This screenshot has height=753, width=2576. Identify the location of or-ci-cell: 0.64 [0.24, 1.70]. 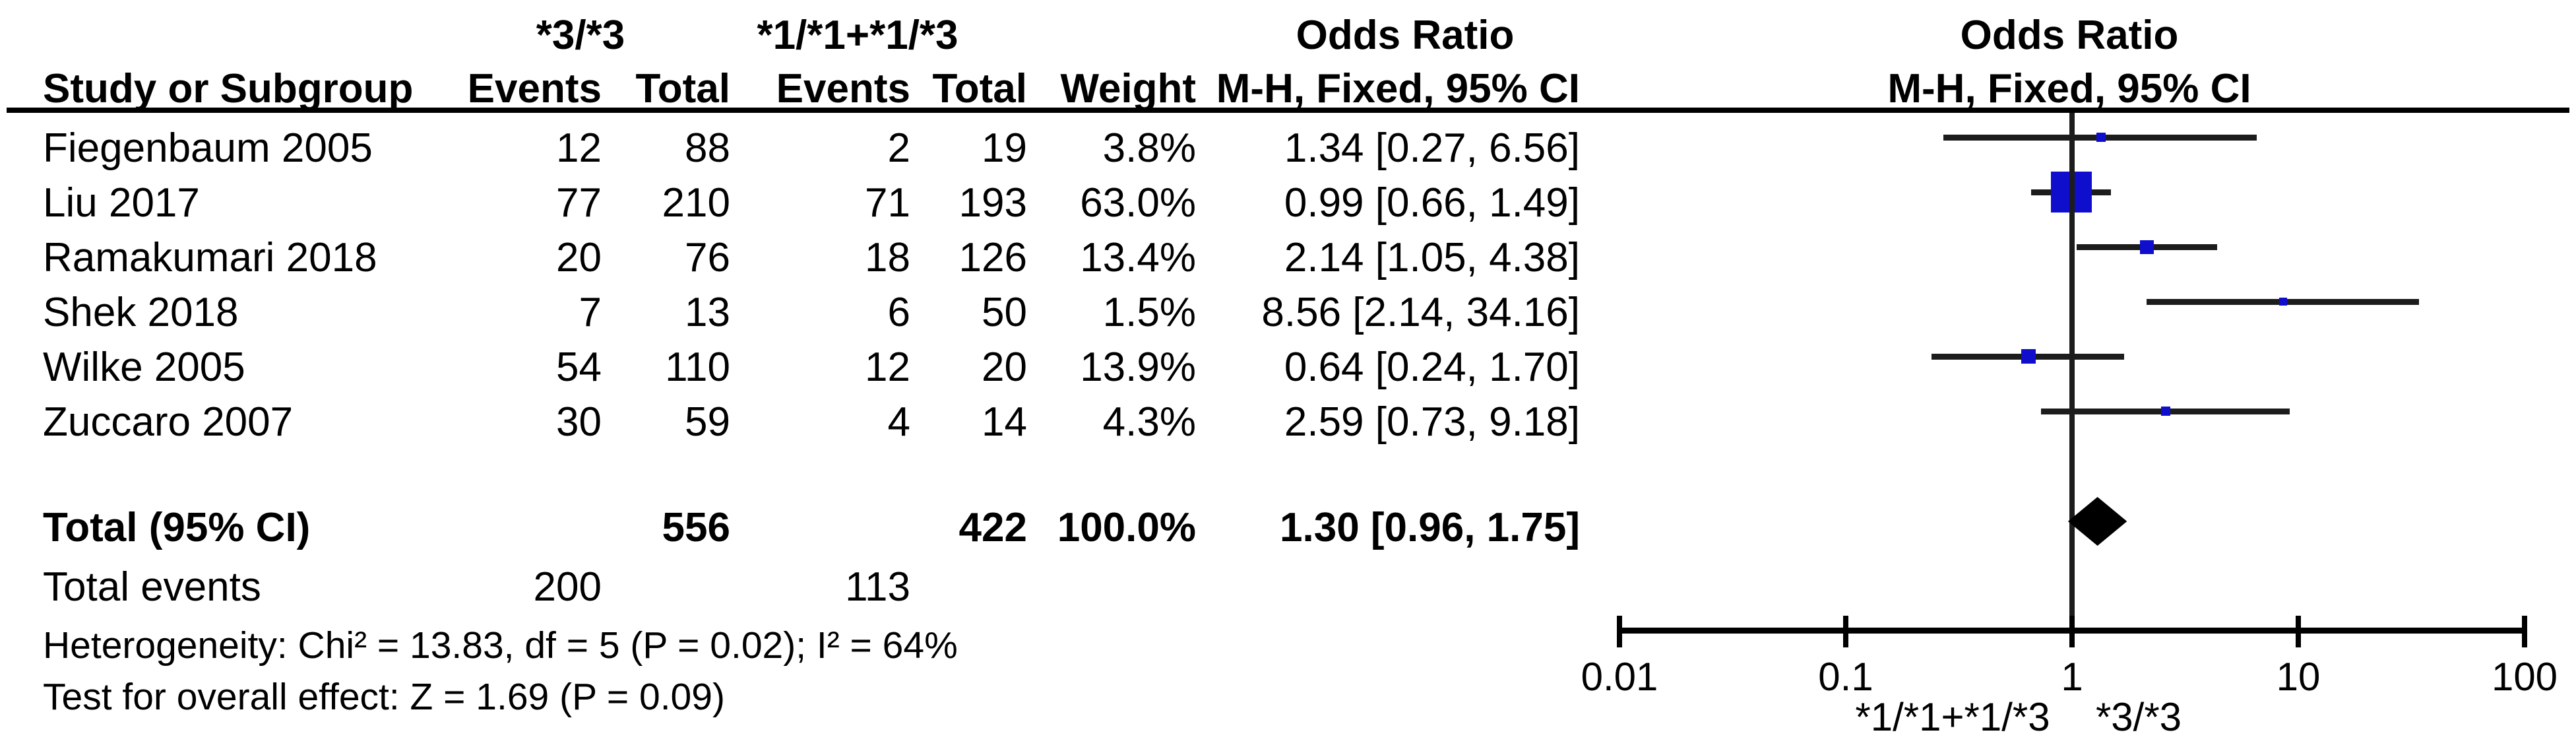
(1432, 367).